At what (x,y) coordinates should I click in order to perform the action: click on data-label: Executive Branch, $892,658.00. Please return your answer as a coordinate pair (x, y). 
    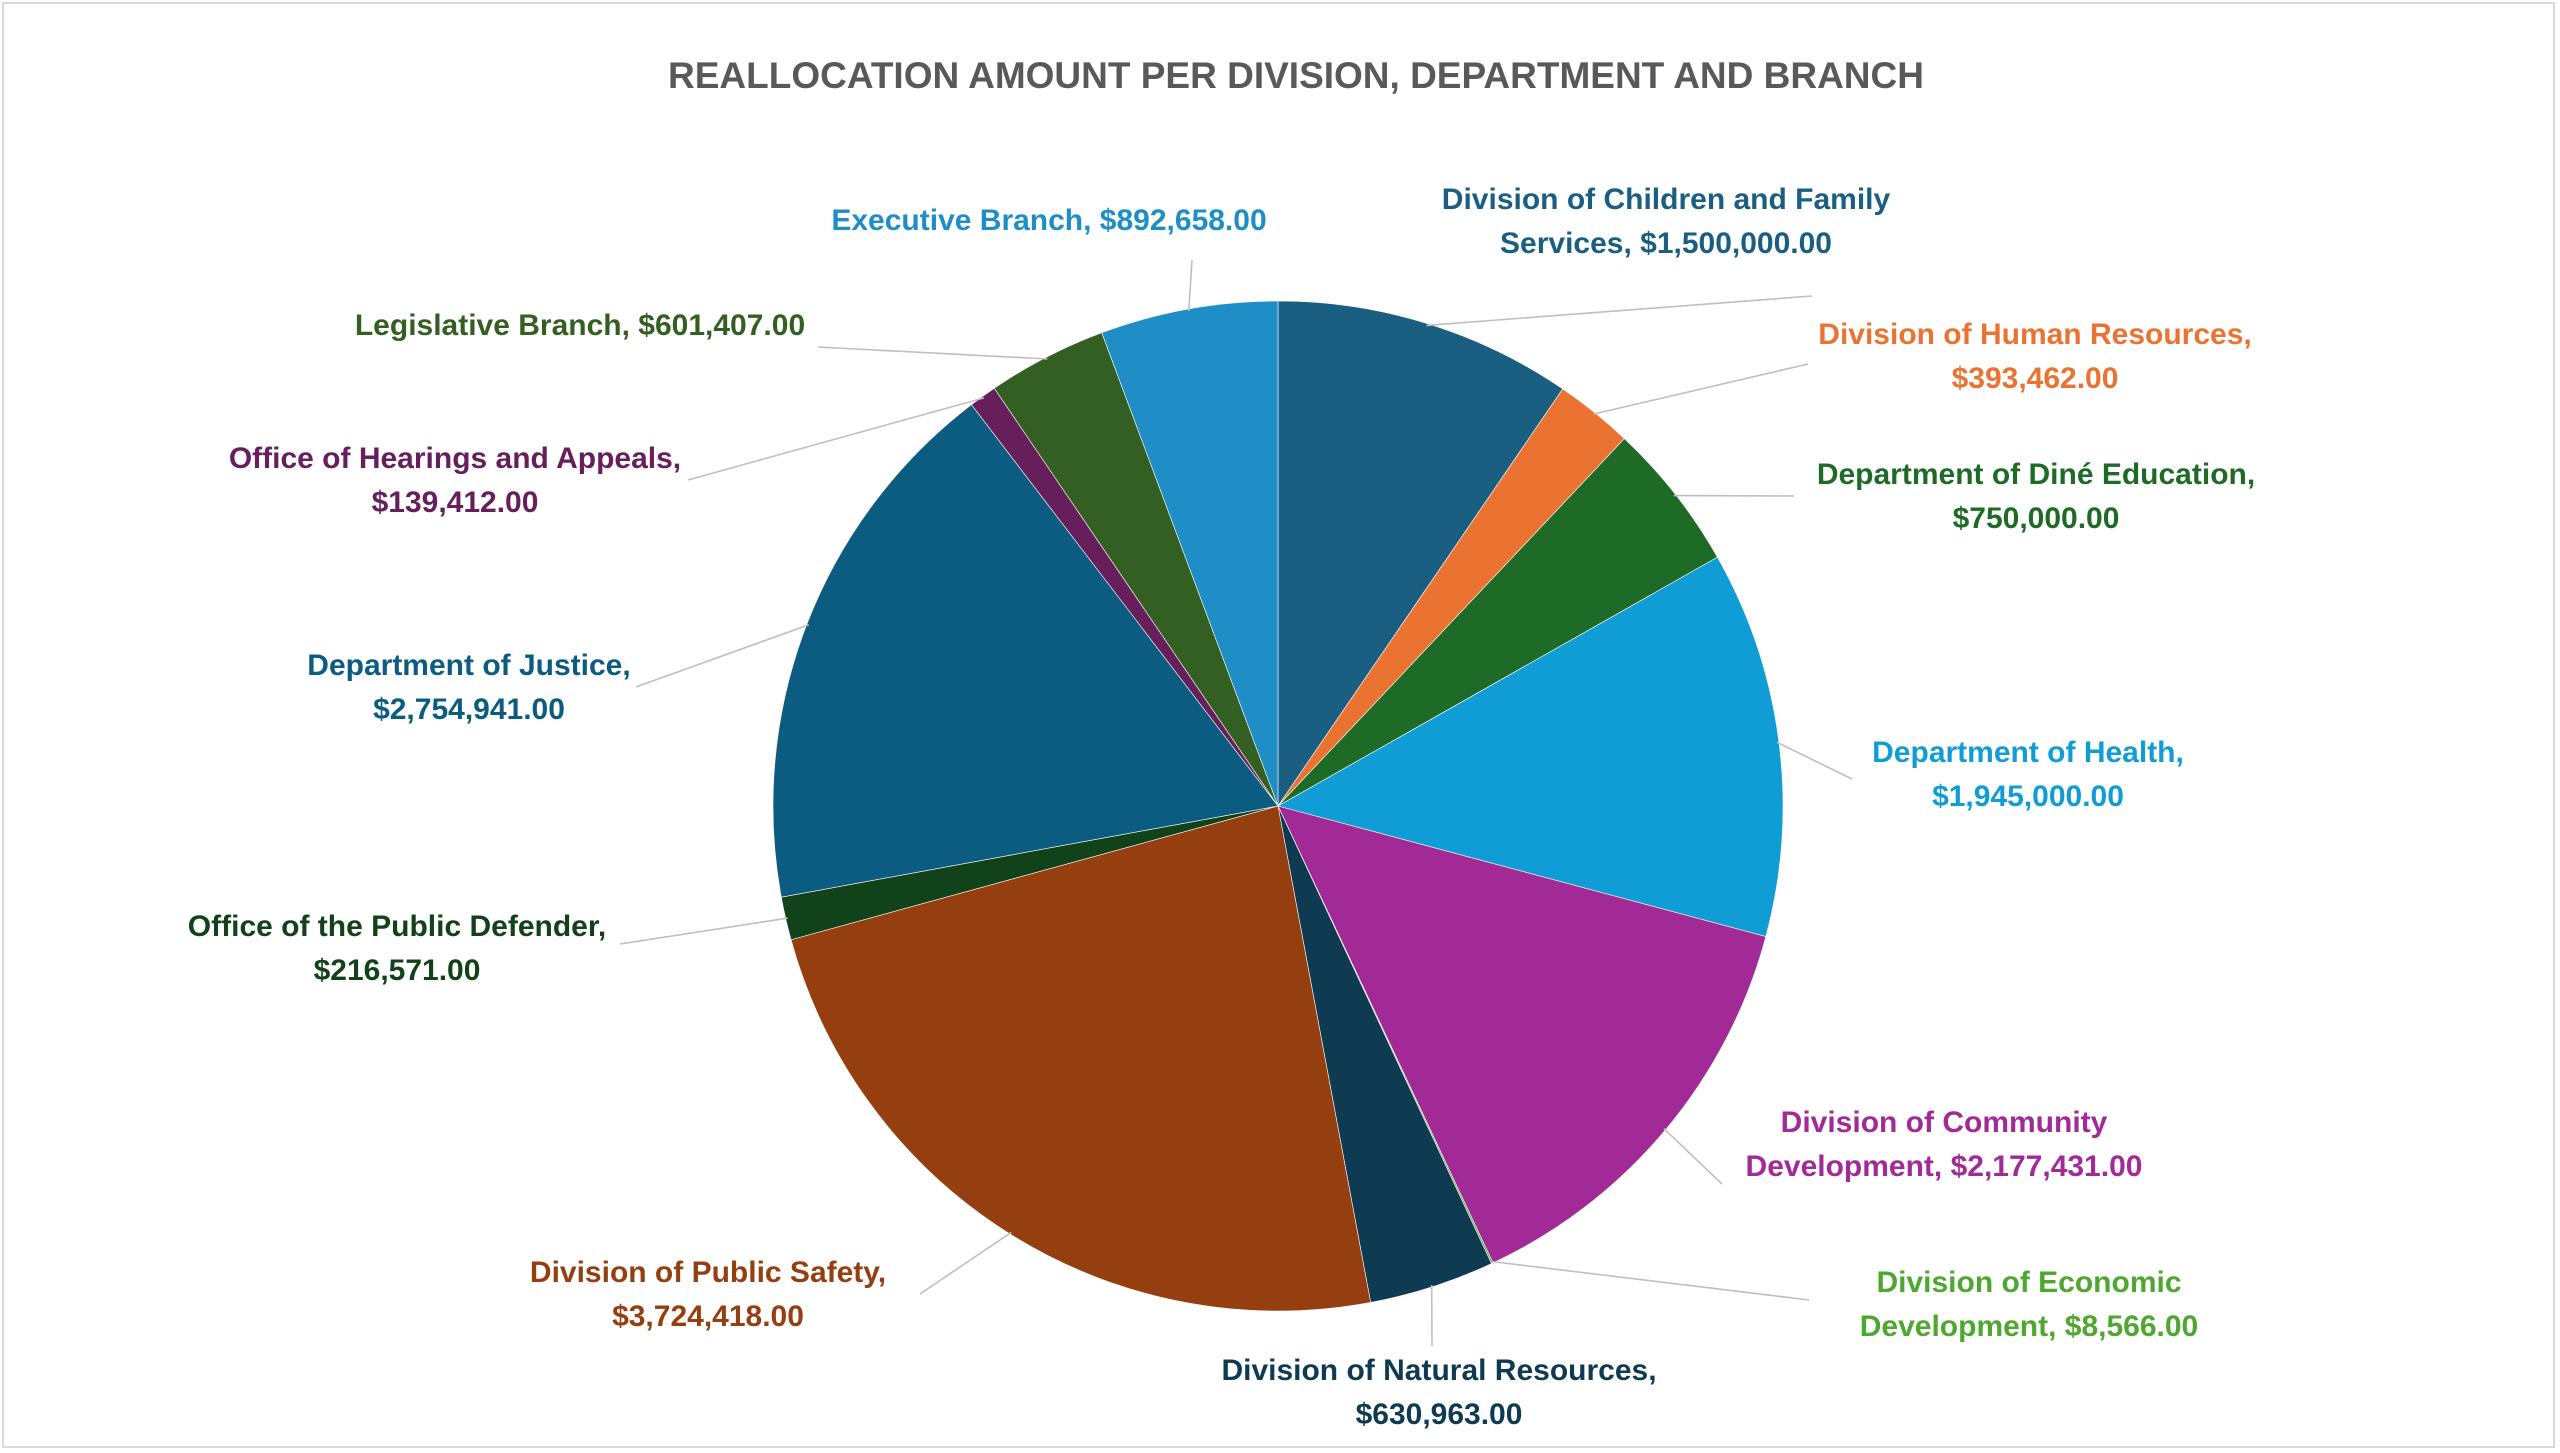
    Looking at the image, I should click on (1048, 220).